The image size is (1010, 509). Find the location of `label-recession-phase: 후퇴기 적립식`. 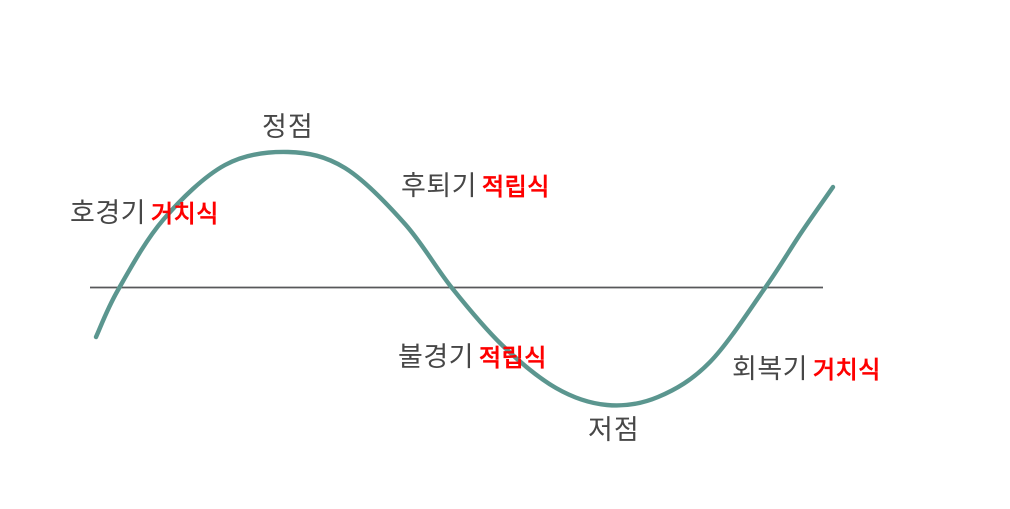

label-recession-phase: 후퇴기 적립식 is located at coordinates (475, 186).